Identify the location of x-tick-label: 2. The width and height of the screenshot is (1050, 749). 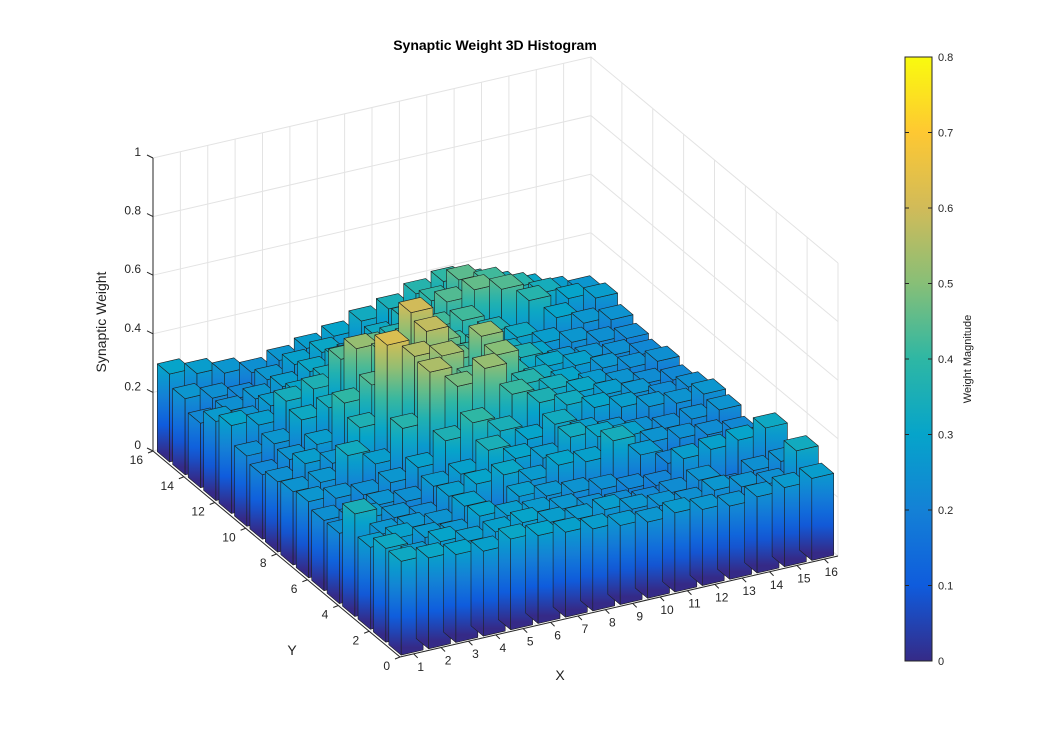
(448, 661).